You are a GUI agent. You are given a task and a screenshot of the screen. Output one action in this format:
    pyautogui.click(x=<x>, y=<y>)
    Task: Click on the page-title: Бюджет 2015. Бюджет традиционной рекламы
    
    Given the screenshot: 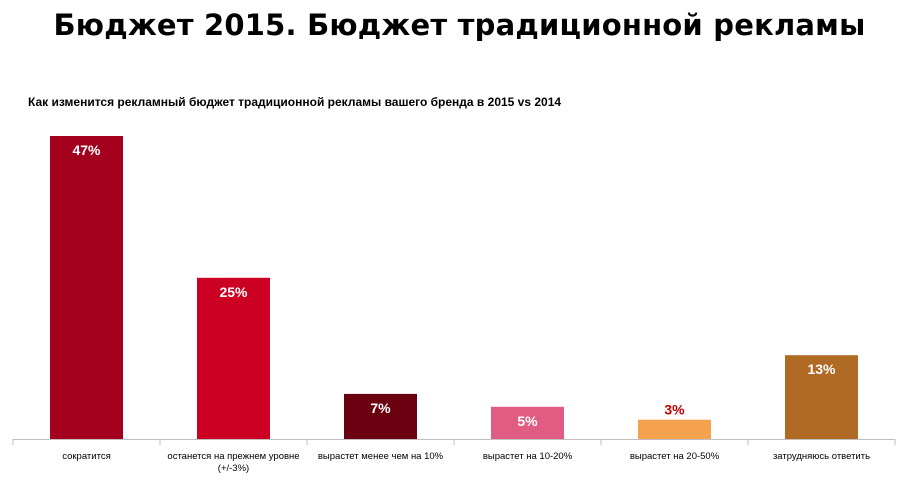 What is the action you would take?
    pyautogui.click(x=459, y=25)
    